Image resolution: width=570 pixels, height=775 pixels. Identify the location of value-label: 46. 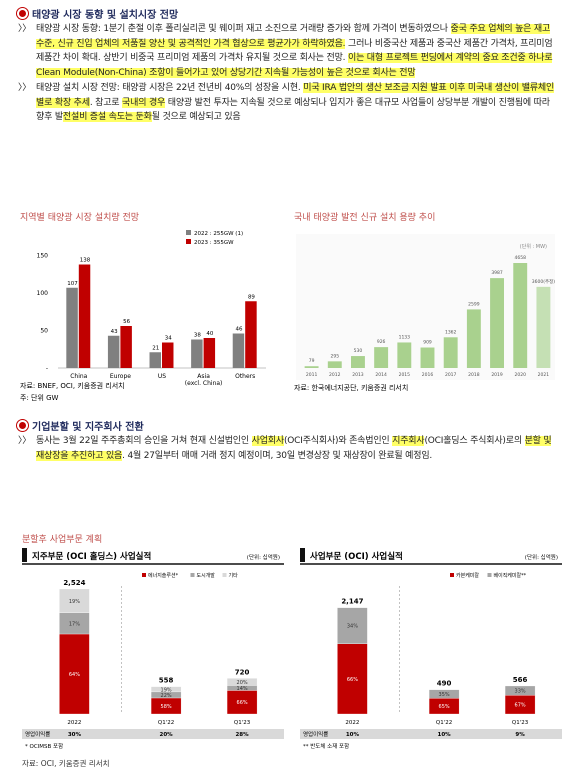
(238, 330).